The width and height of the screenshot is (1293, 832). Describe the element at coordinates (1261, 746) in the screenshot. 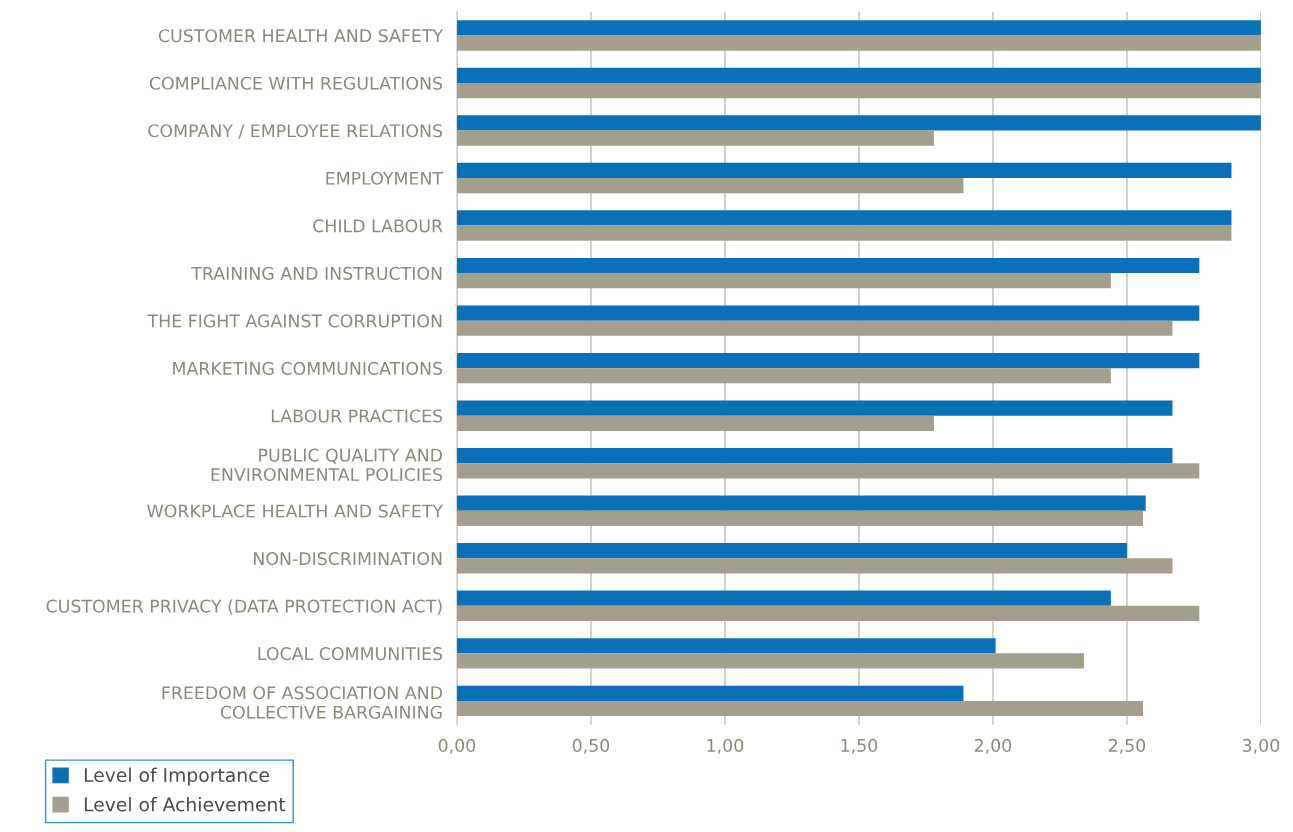

I see `x-tick-label: 3,00` at that location.